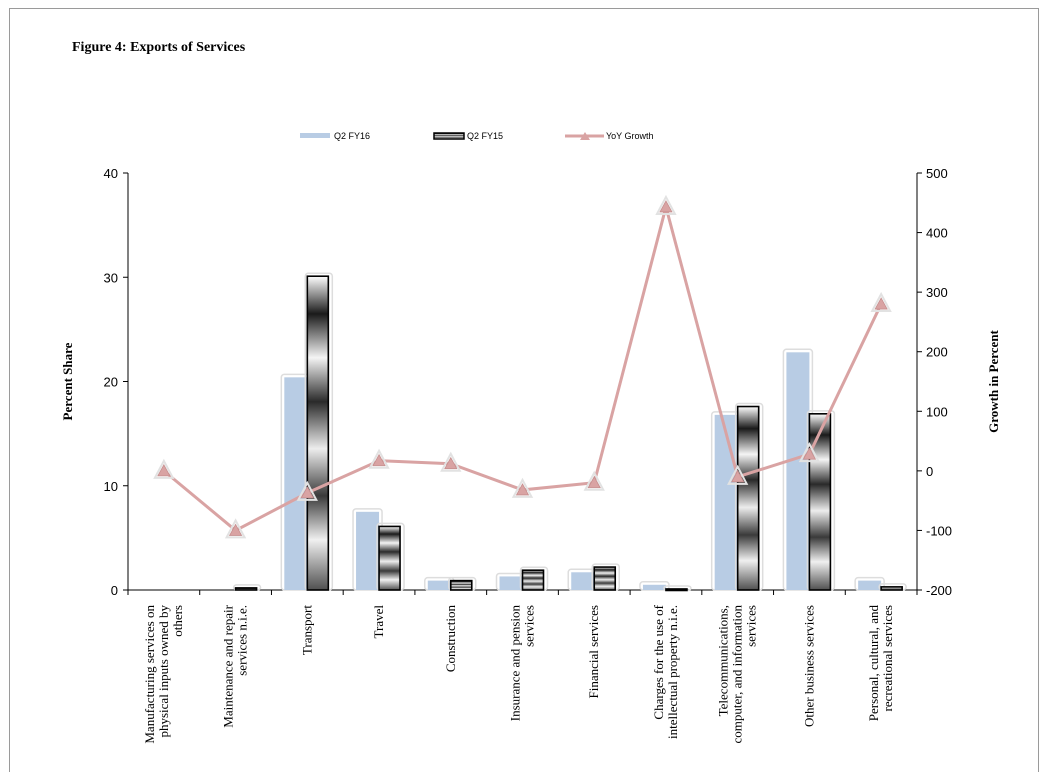 The image size is (1049, 772). I want to click on category-label-line: Travel, so click(378, 622).